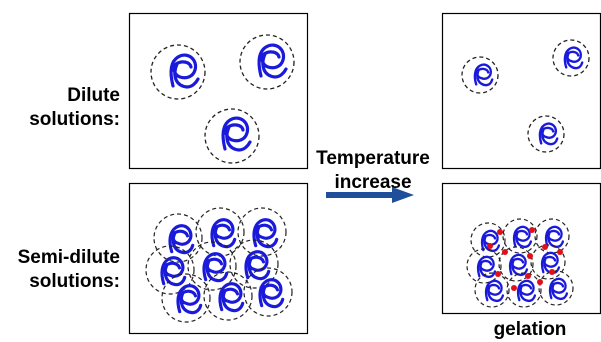  I want to click on dilute-after-coils, so click(525, 96).